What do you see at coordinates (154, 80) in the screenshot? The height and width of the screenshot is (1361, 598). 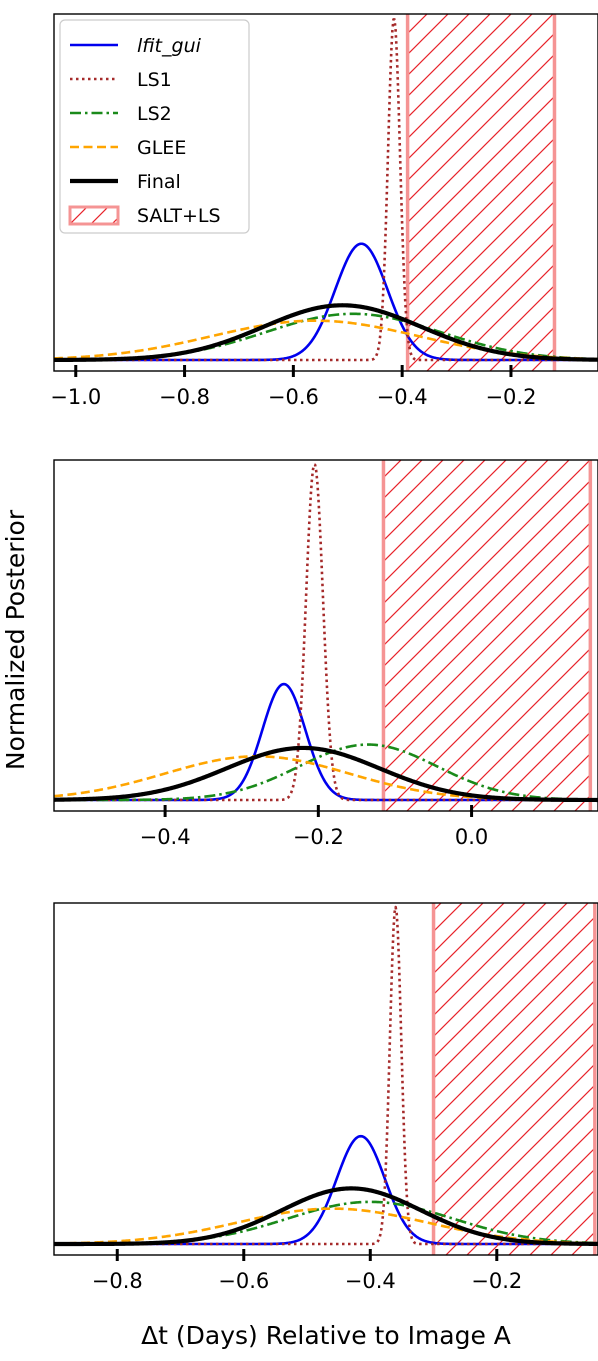 I see `legend-label: LS1` at bounding box center [154, 80].